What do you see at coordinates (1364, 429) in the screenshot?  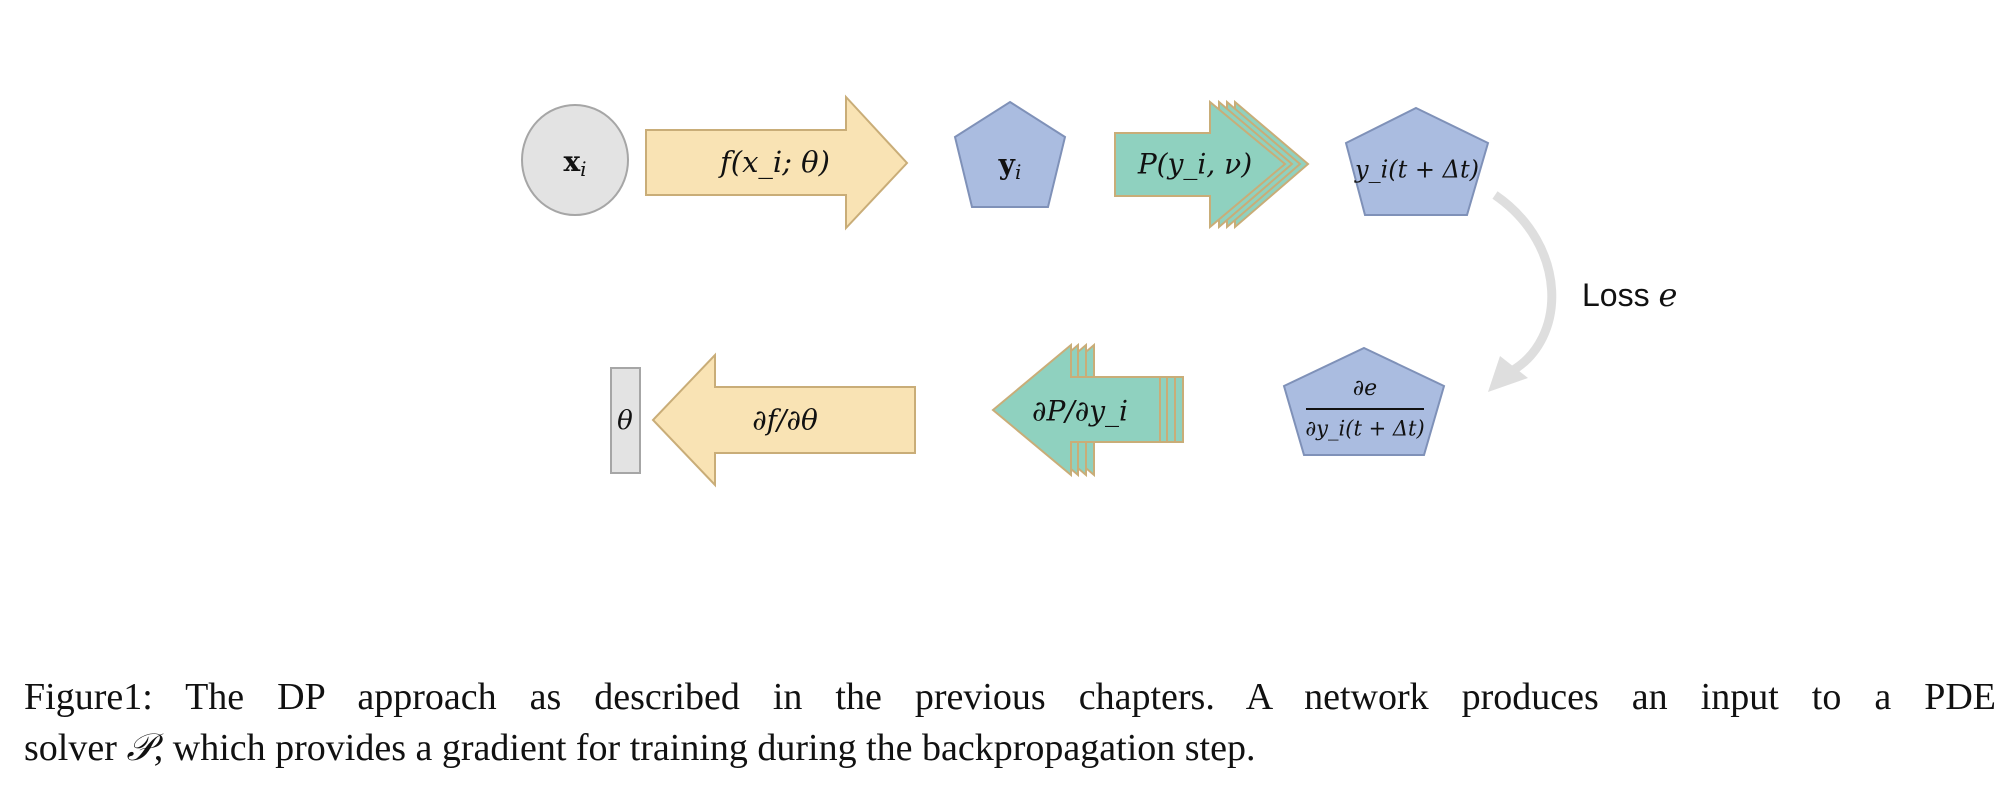 I see `gradient-denominator: ∂y_i(t + Δt)` at bounding box center [1364, 429].